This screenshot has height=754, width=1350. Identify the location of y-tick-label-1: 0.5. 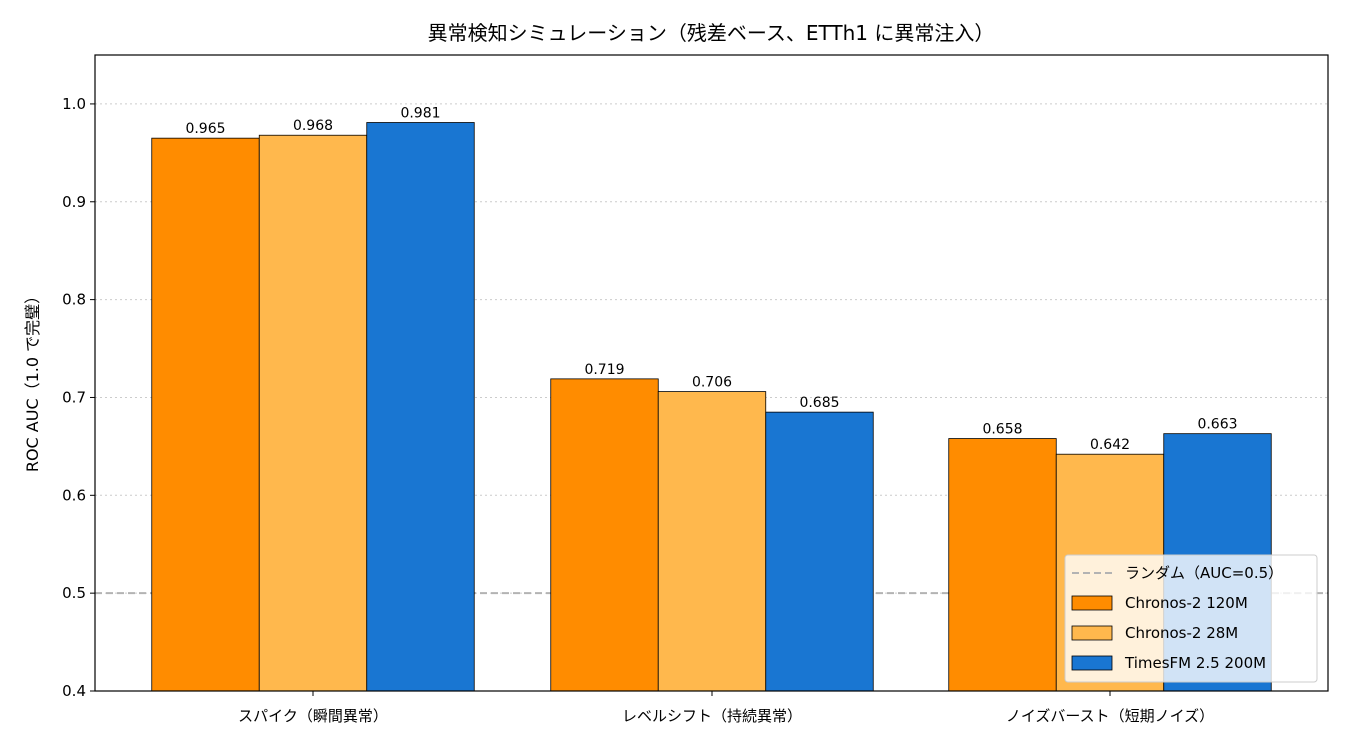
(74, 593).